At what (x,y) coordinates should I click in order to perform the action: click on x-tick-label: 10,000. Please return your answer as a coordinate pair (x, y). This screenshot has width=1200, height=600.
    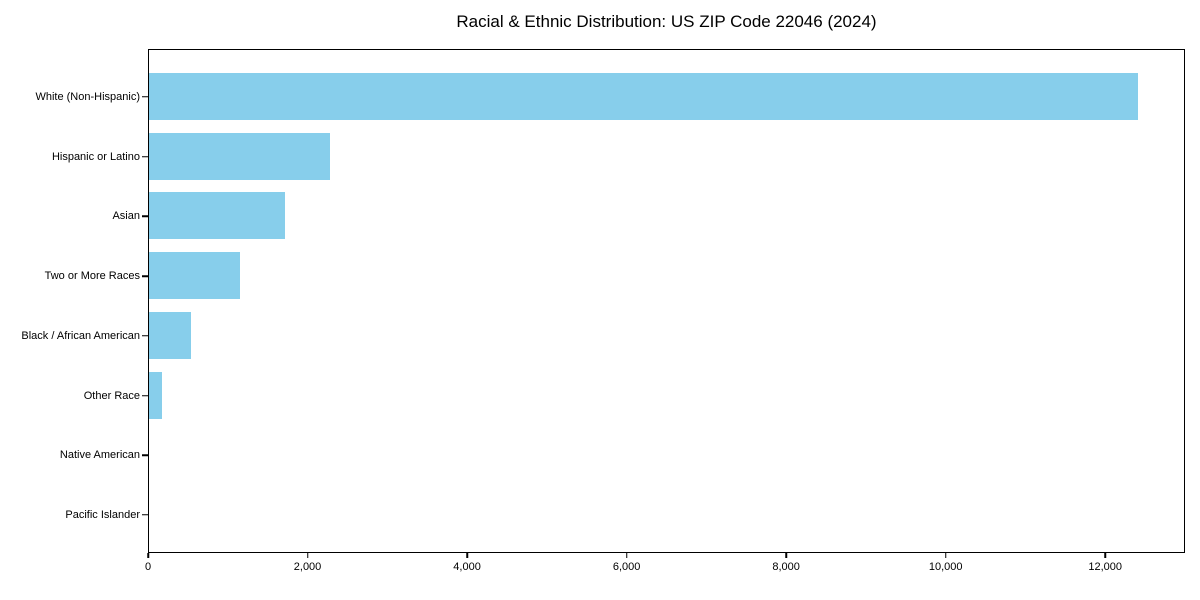
    Looking at the image, I should click on (945, 567).